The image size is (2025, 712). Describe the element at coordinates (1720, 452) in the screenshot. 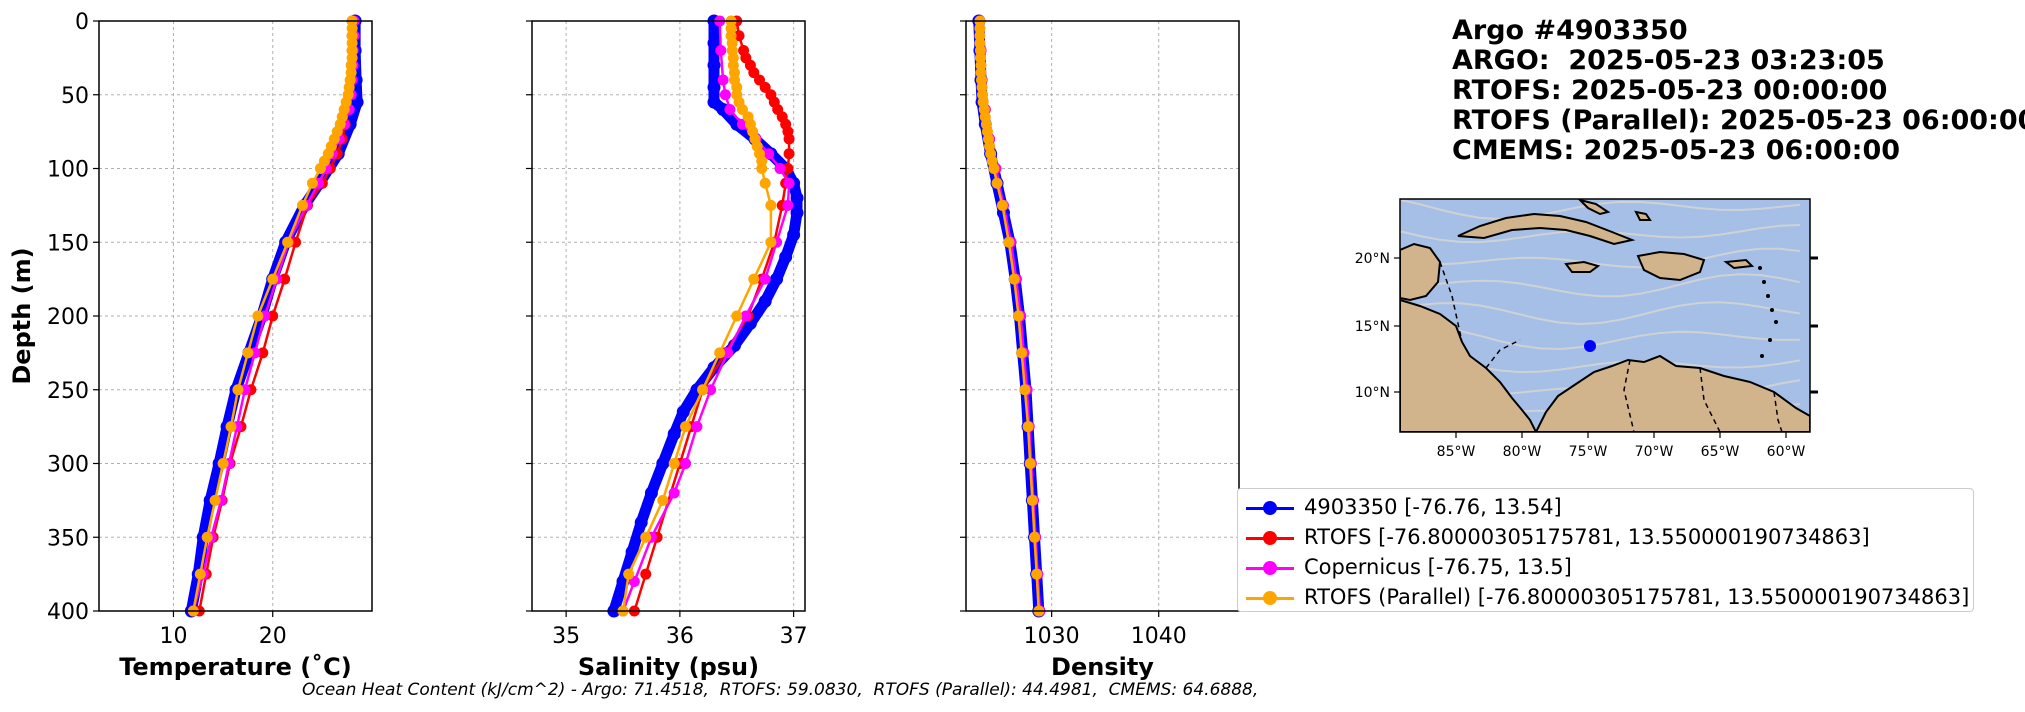

I see `map-lon-label: 65°W` at that location.